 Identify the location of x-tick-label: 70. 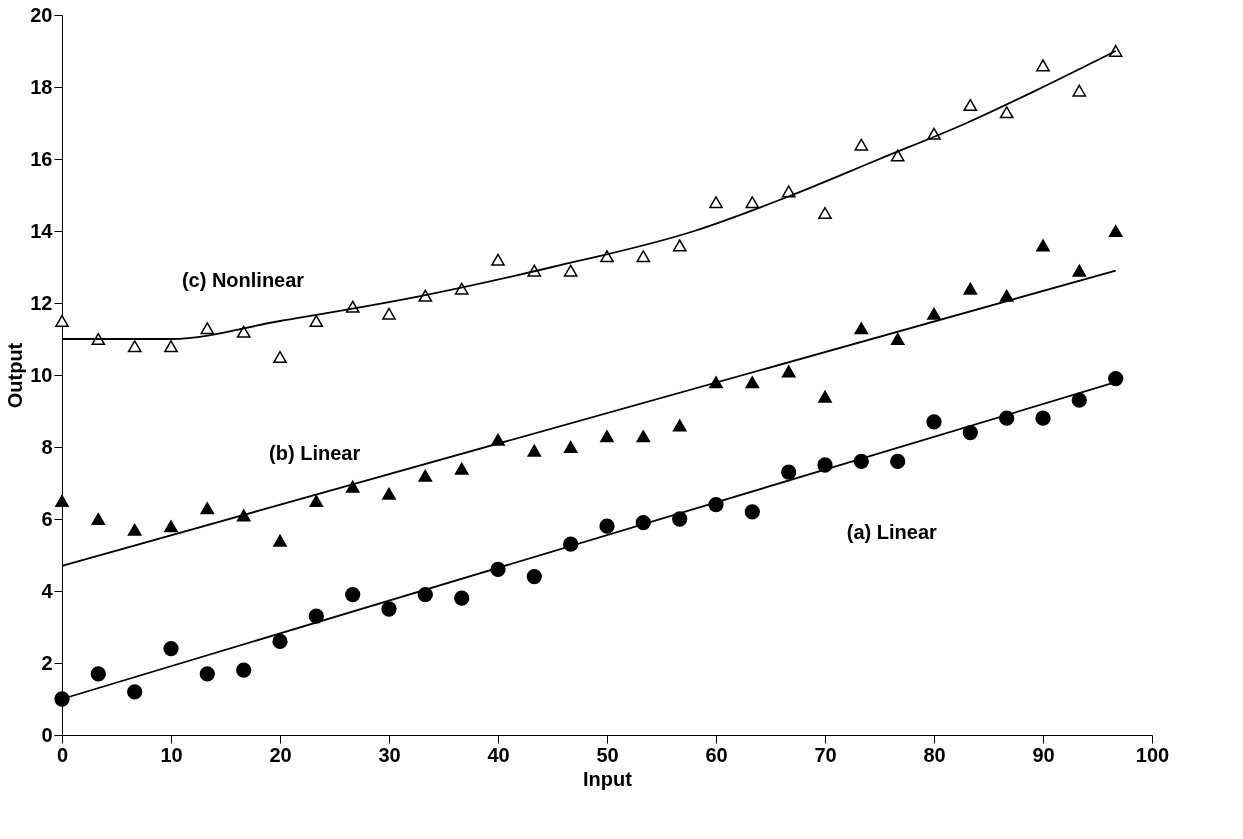
(825, 754).